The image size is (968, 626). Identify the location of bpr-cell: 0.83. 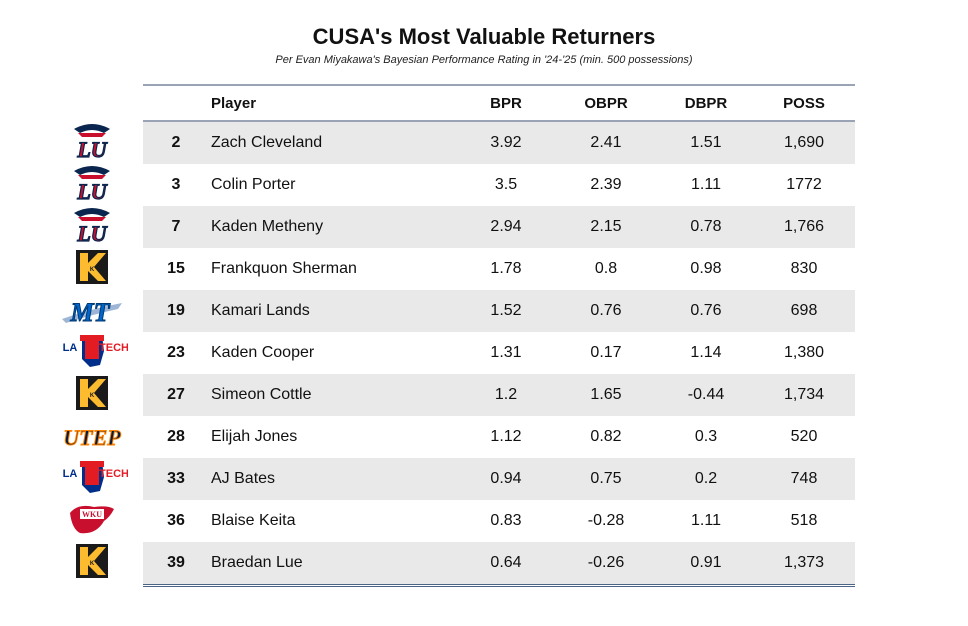
(506, 520).